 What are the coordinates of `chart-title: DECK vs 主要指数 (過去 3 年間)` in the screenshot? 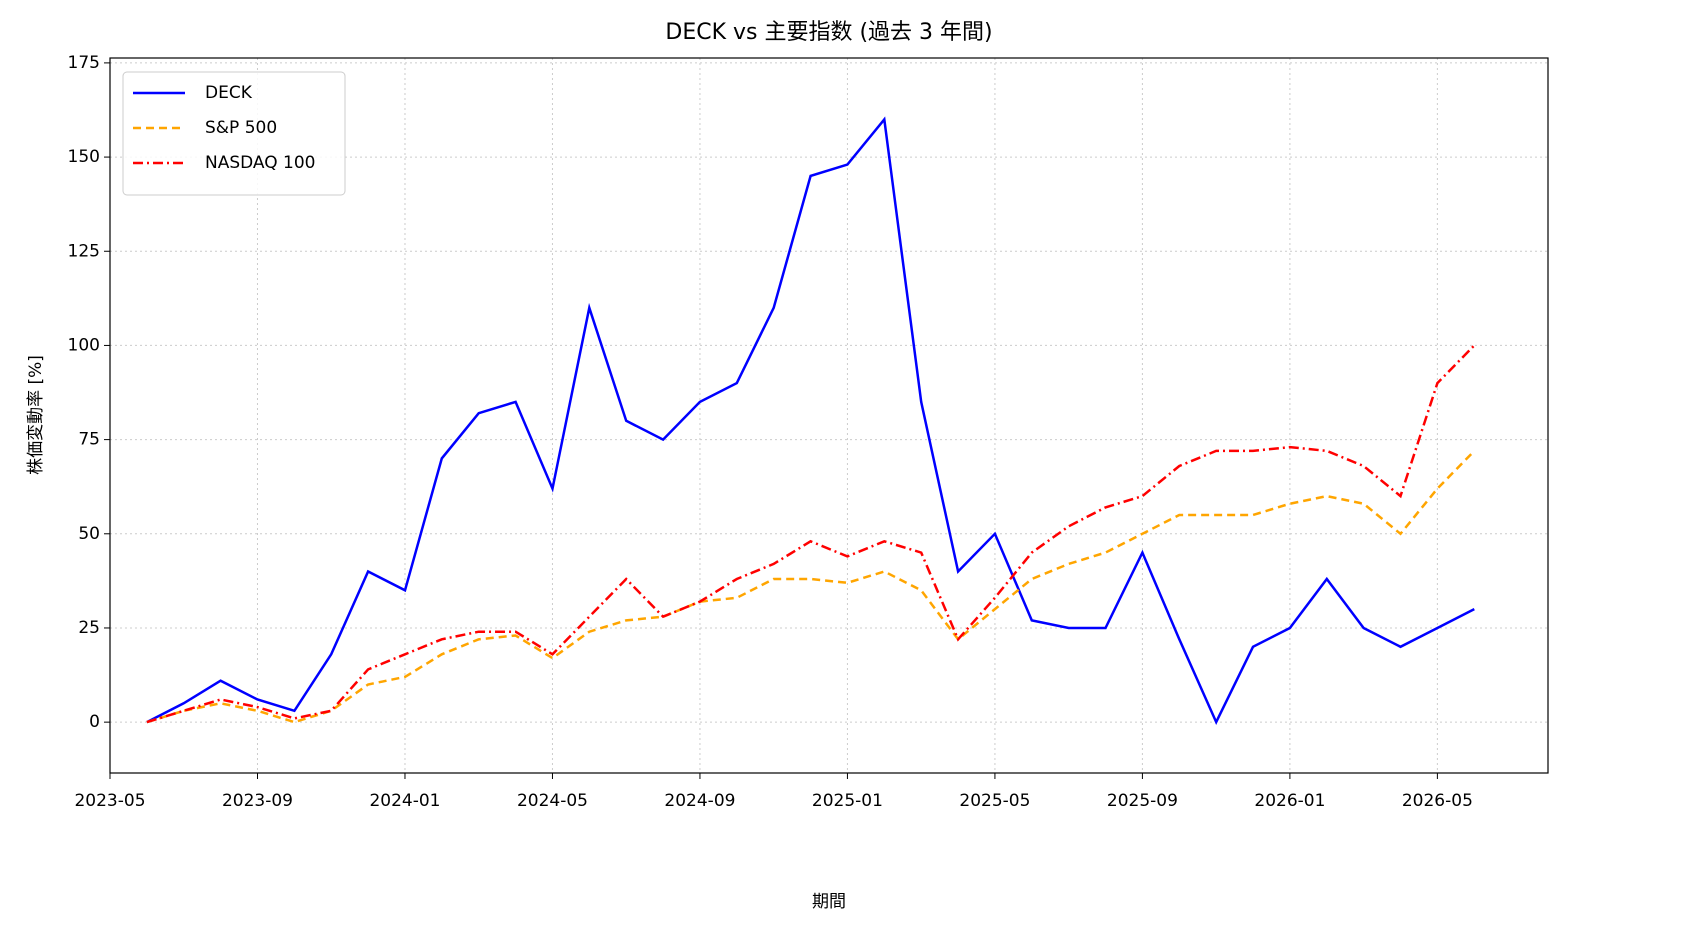 It's located at (828, 32).